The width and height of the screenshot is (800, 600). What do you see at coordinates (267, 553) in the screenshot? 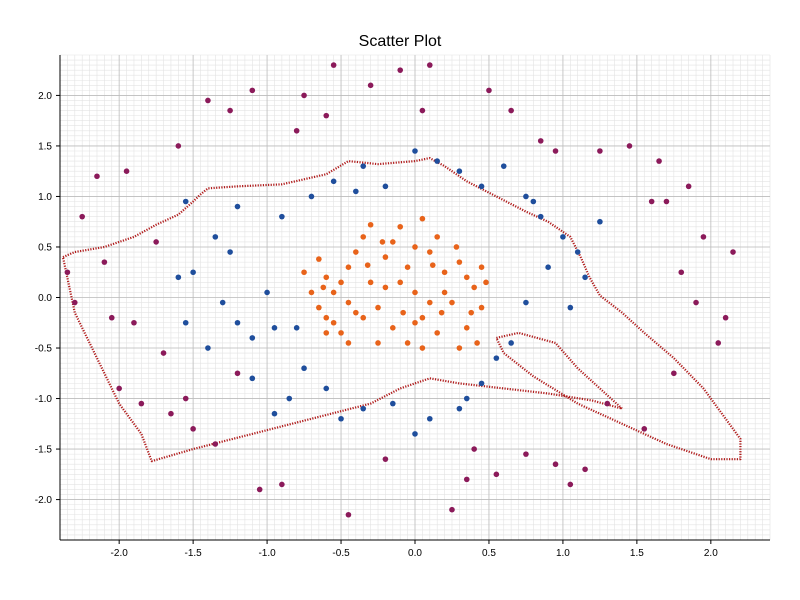
I see `x-tick-label: -1.0` at bounding box center [267, 553].